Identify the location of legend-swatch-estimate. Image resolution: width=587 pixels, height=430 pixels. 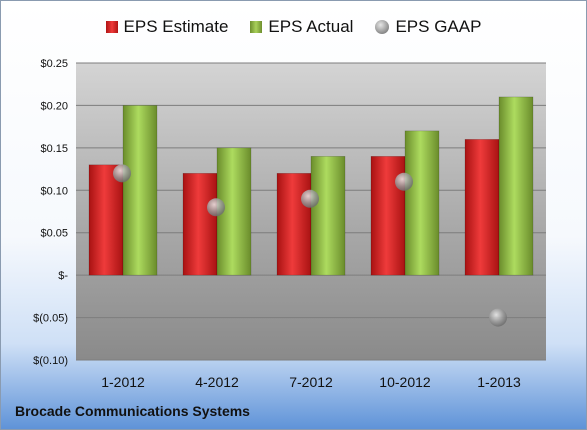
(111, 27).